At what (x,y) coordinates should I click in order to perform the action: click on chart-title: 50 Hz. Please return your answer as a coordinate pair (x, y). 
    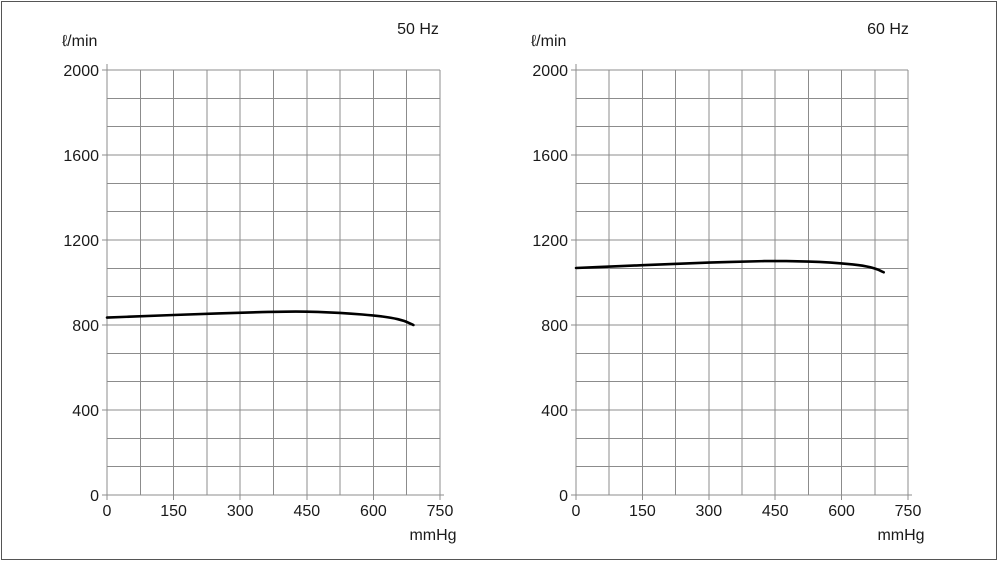
    Looking at the image, I should click on (418, 29).